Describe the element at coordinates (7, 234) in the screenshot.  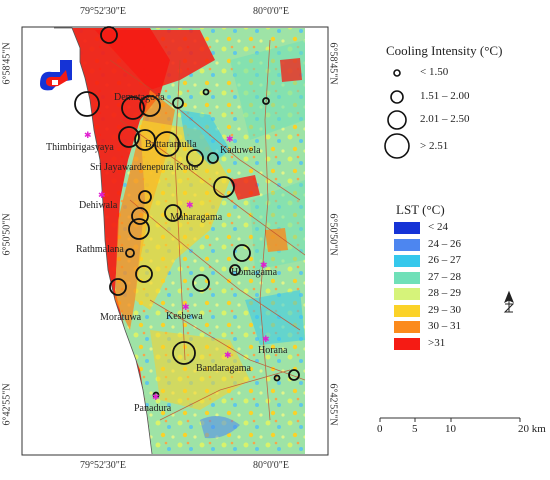
I see `lat-label-left-mid: 6°50'50"N` at that location.